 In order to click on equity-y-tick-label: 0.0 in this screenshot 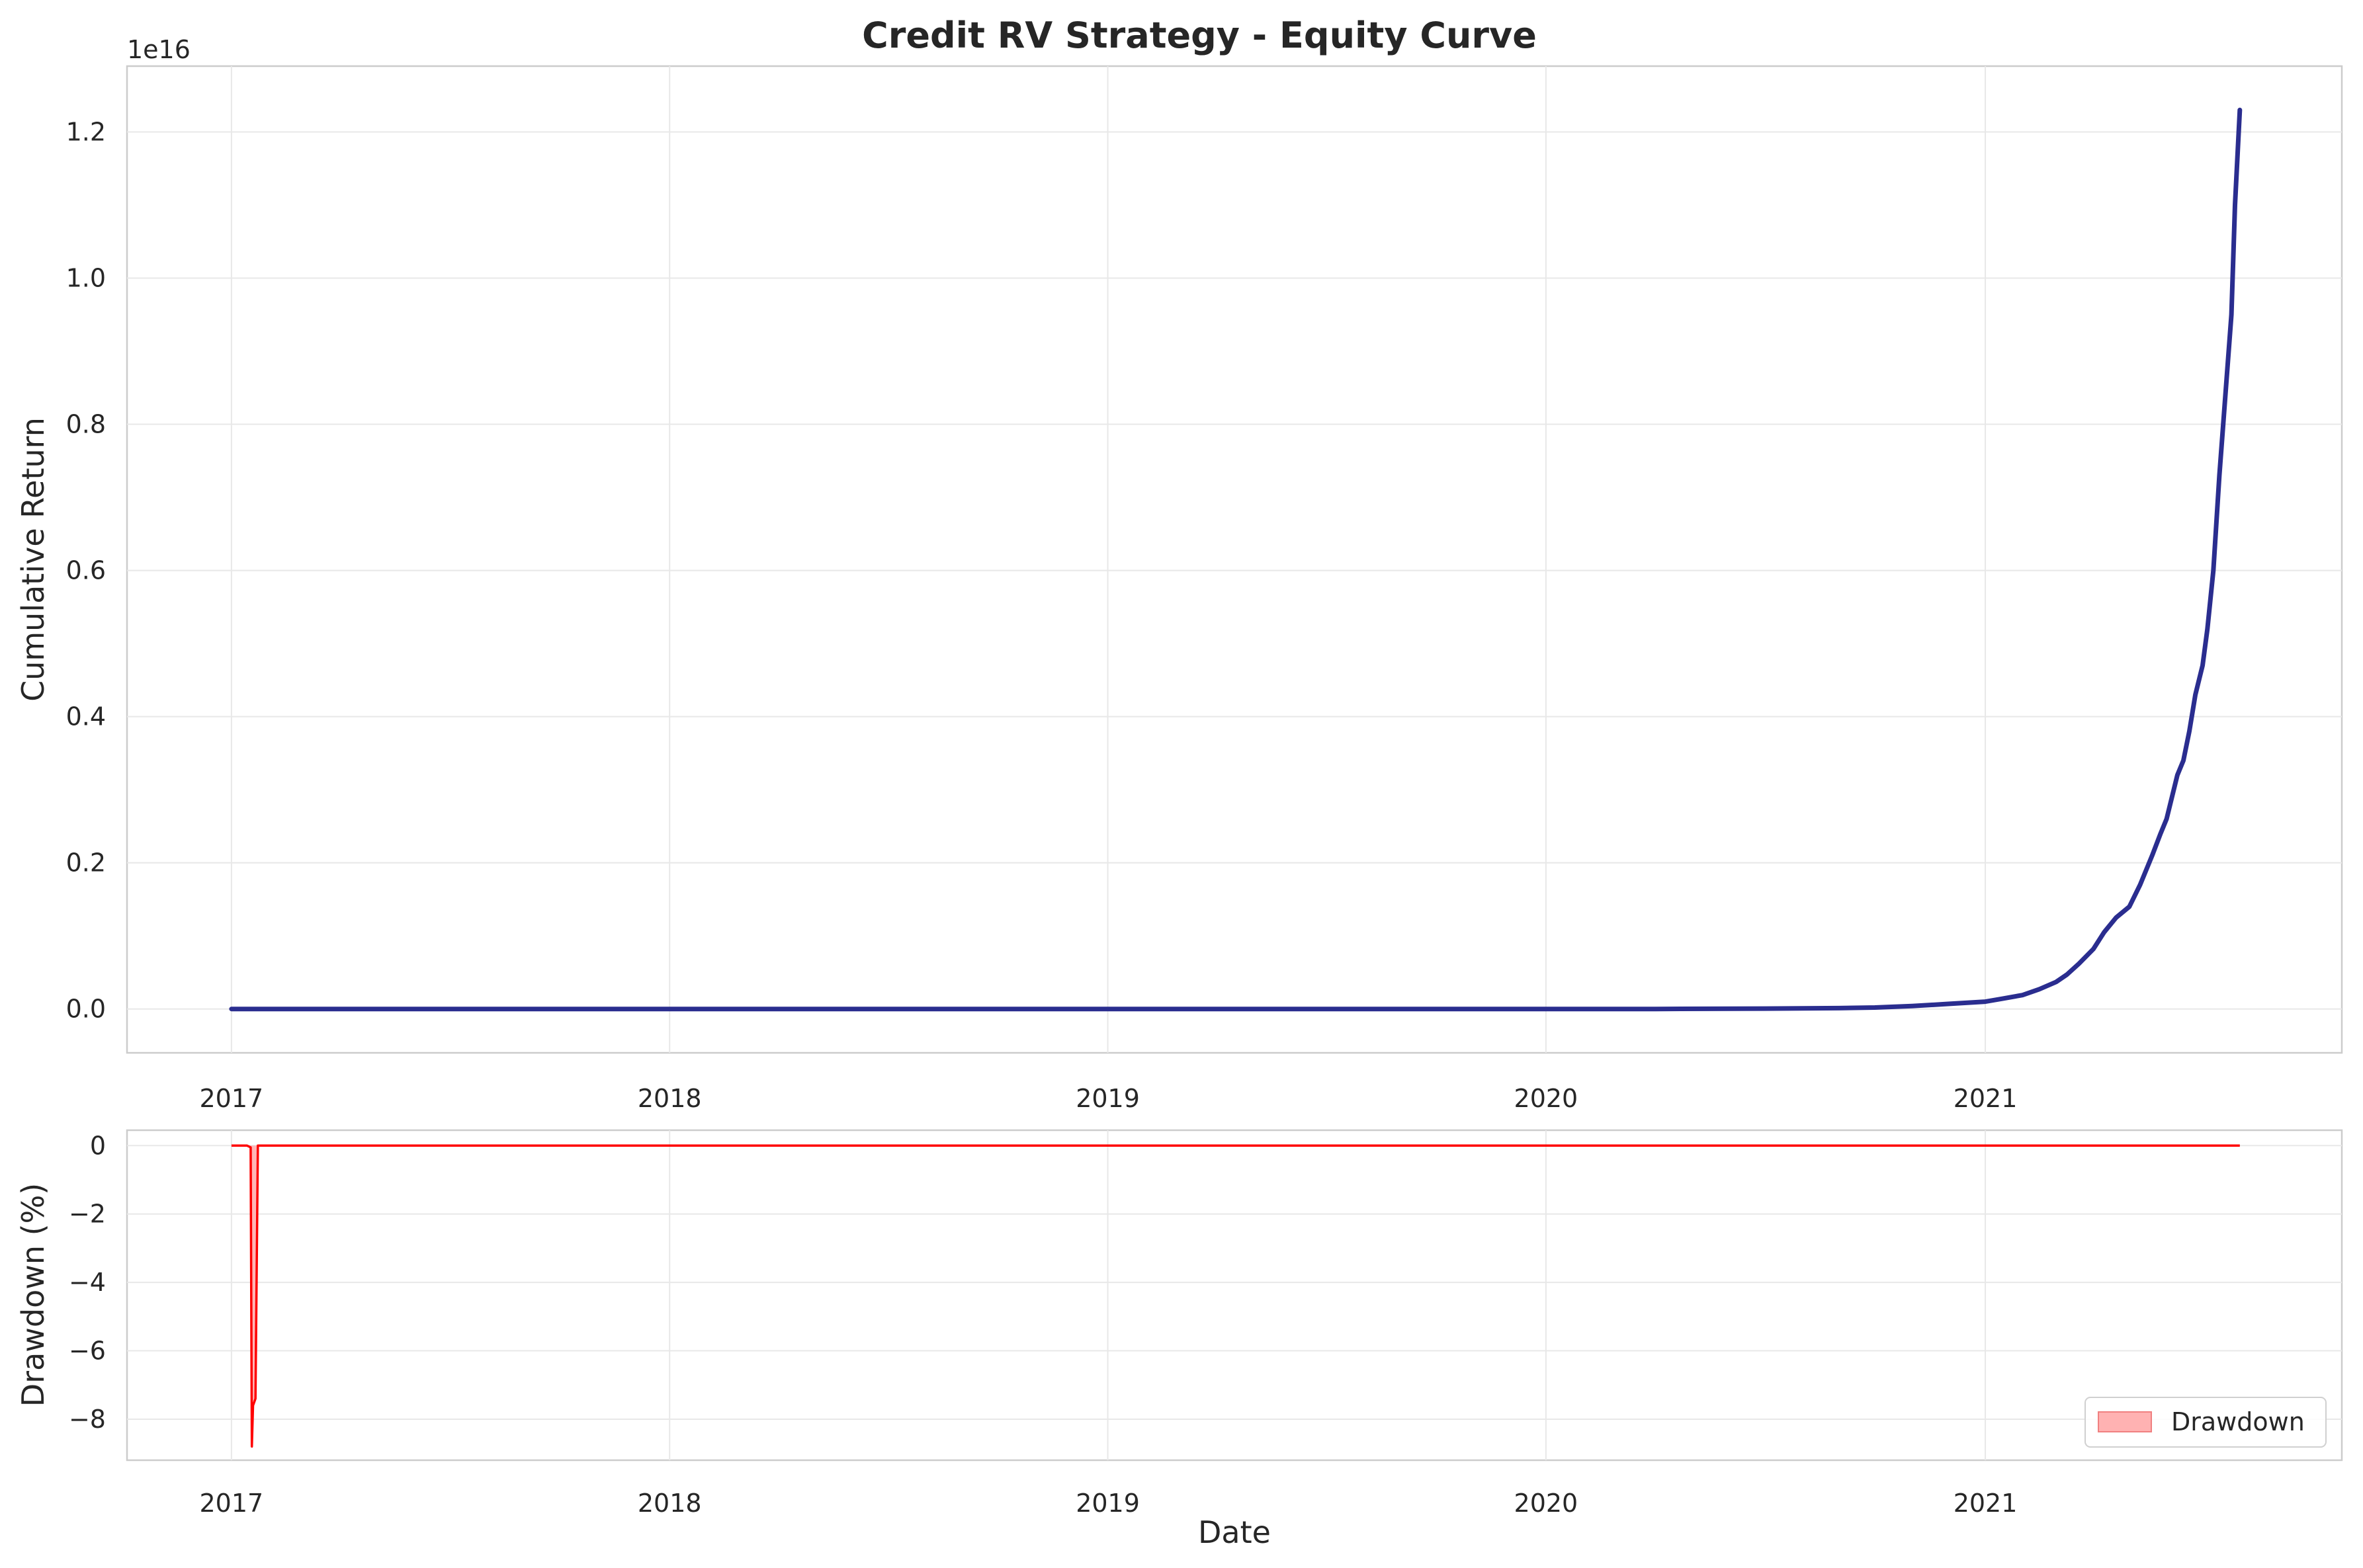, I will do `click(86, 1009)`.